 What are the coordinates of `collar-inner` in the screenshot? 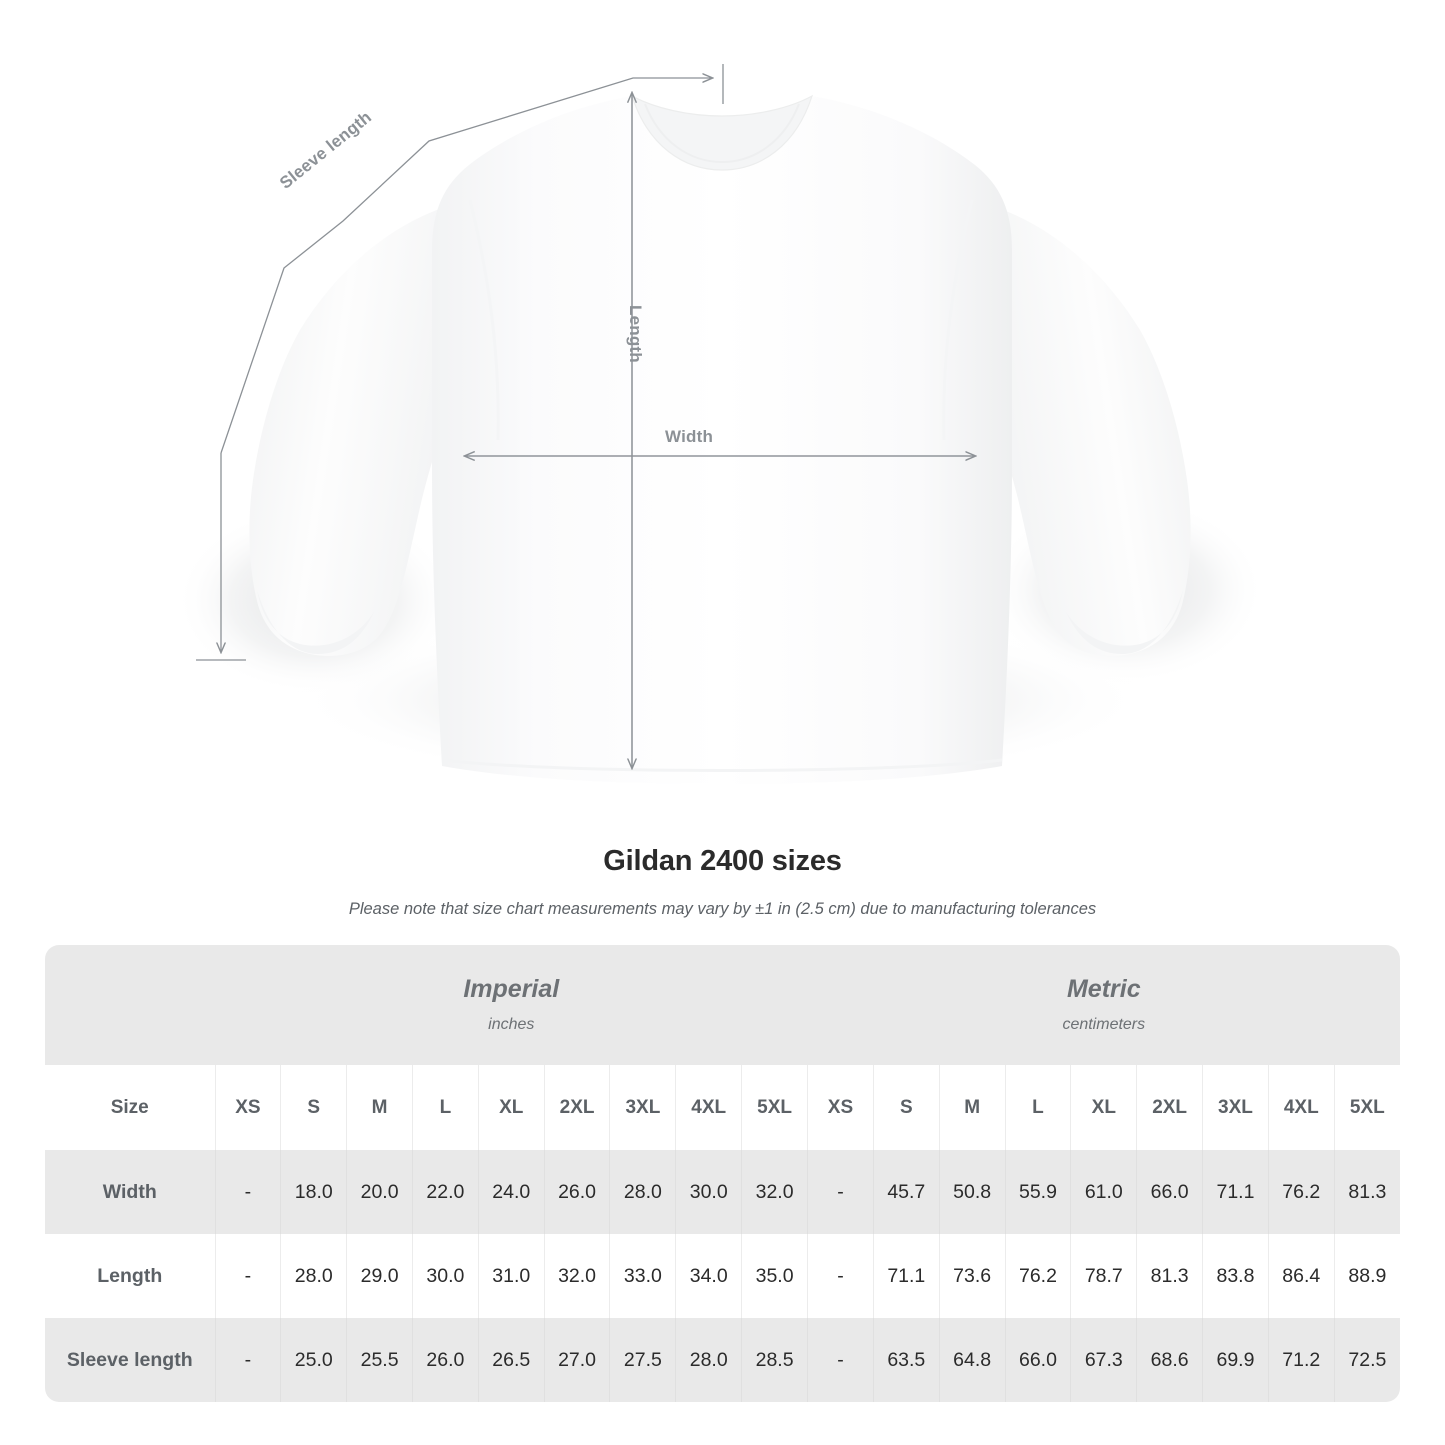 It's located at (722, 133).